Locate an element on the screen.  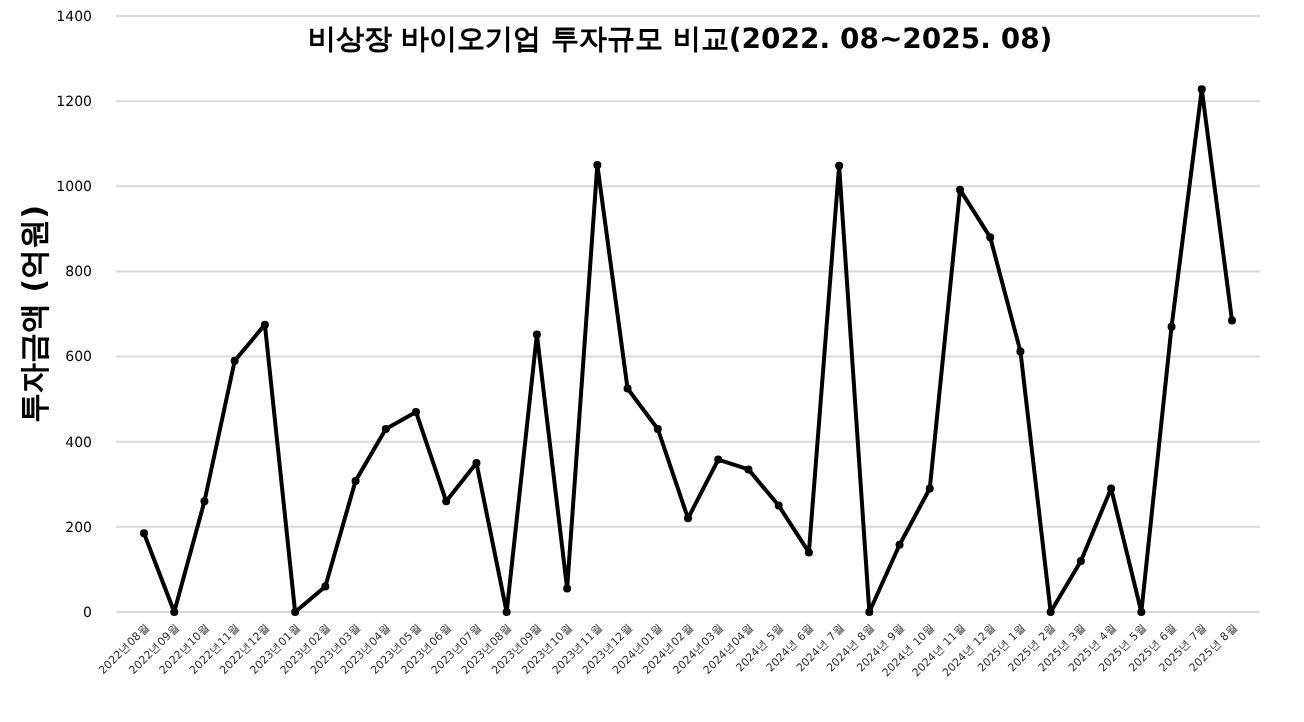
y-axis-title: 투자금액 (억원) is located at coordinates (34, 314).